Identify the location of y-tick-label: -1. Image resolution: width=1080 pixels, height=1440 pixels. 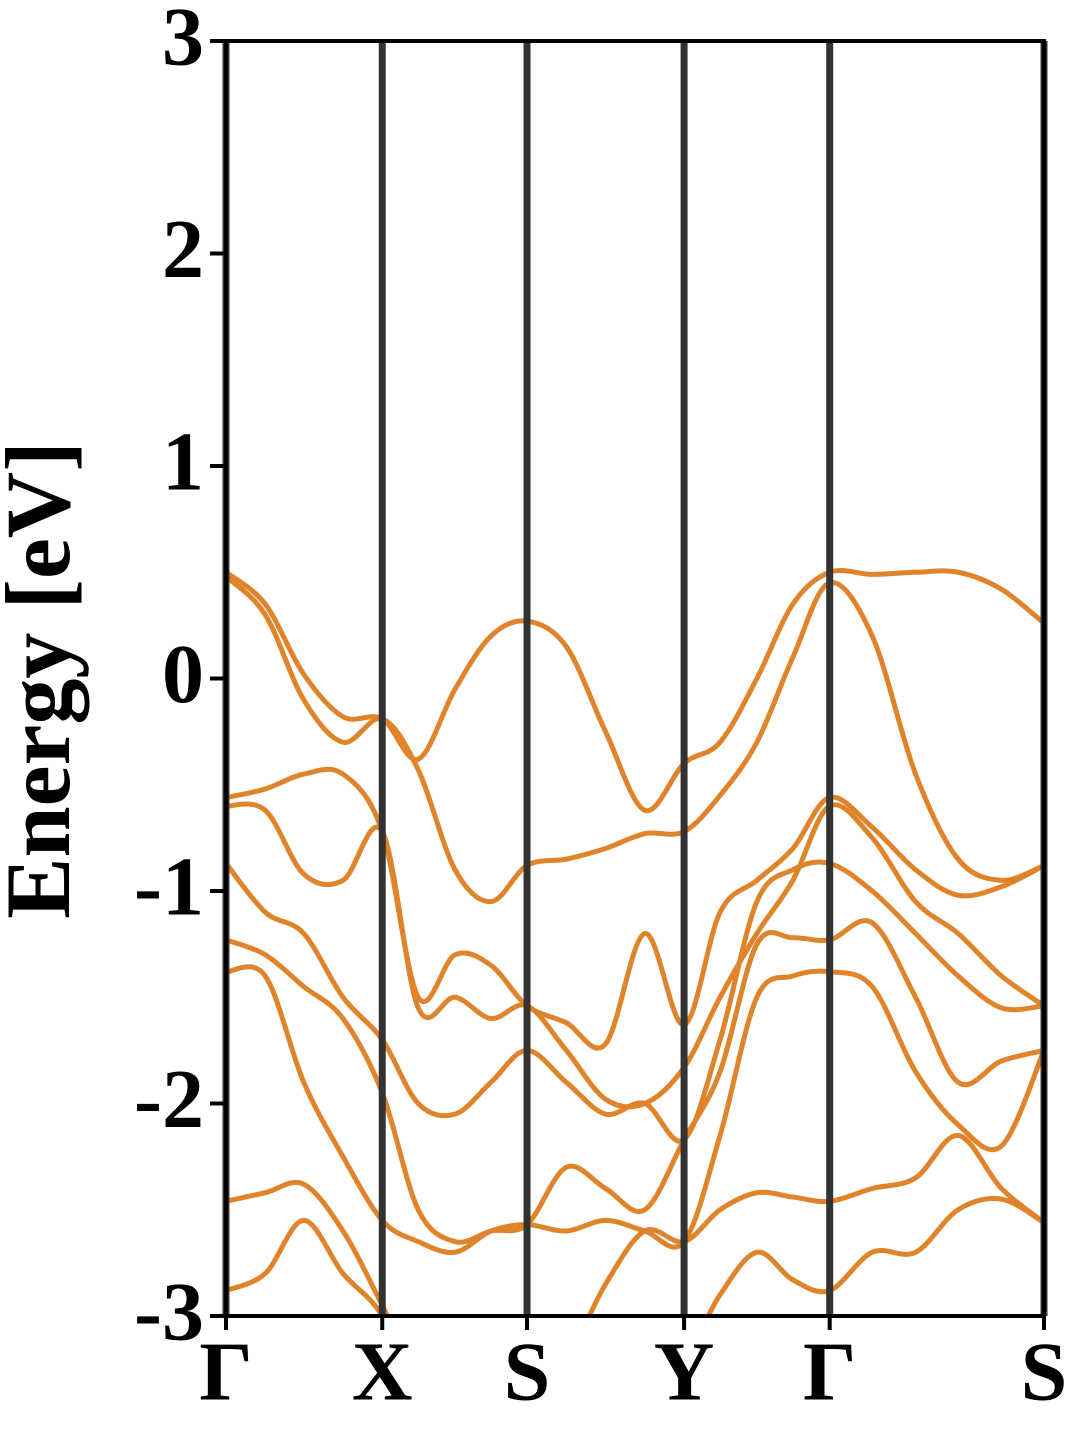
(169, 886).